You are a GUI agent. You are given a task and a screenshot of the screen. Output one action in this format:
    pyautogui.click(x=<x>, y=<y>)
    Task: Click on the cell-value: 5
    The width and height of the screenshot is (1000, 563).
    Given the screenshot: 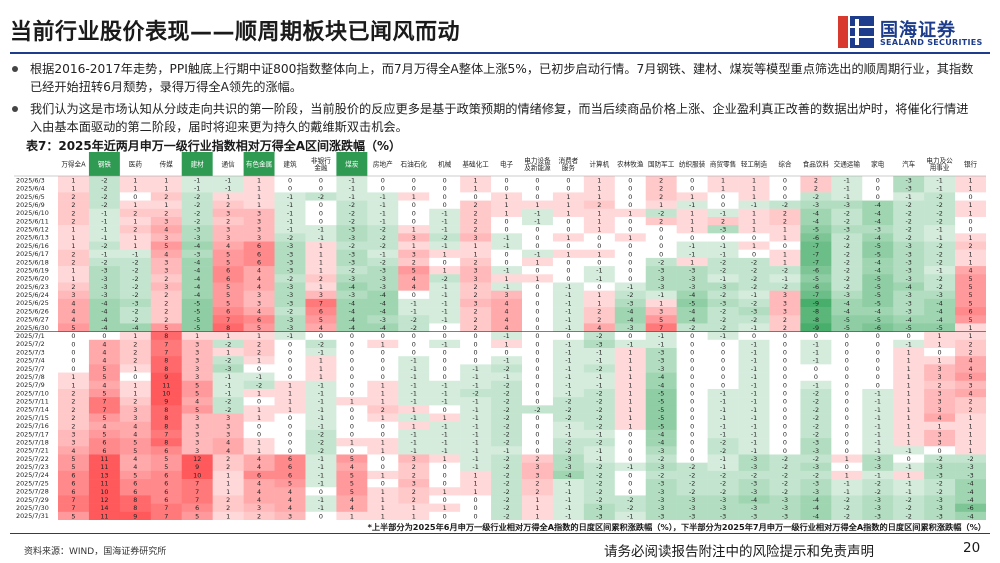 What is the action you would take?
    pyautogui.click(x=970, y=295)
    